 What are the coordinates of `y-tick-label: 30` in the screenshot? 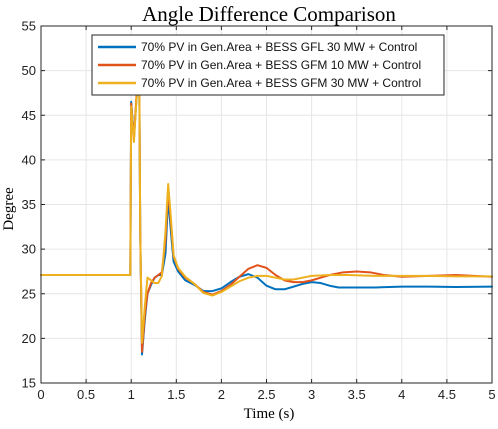 It's located at (29, 249).